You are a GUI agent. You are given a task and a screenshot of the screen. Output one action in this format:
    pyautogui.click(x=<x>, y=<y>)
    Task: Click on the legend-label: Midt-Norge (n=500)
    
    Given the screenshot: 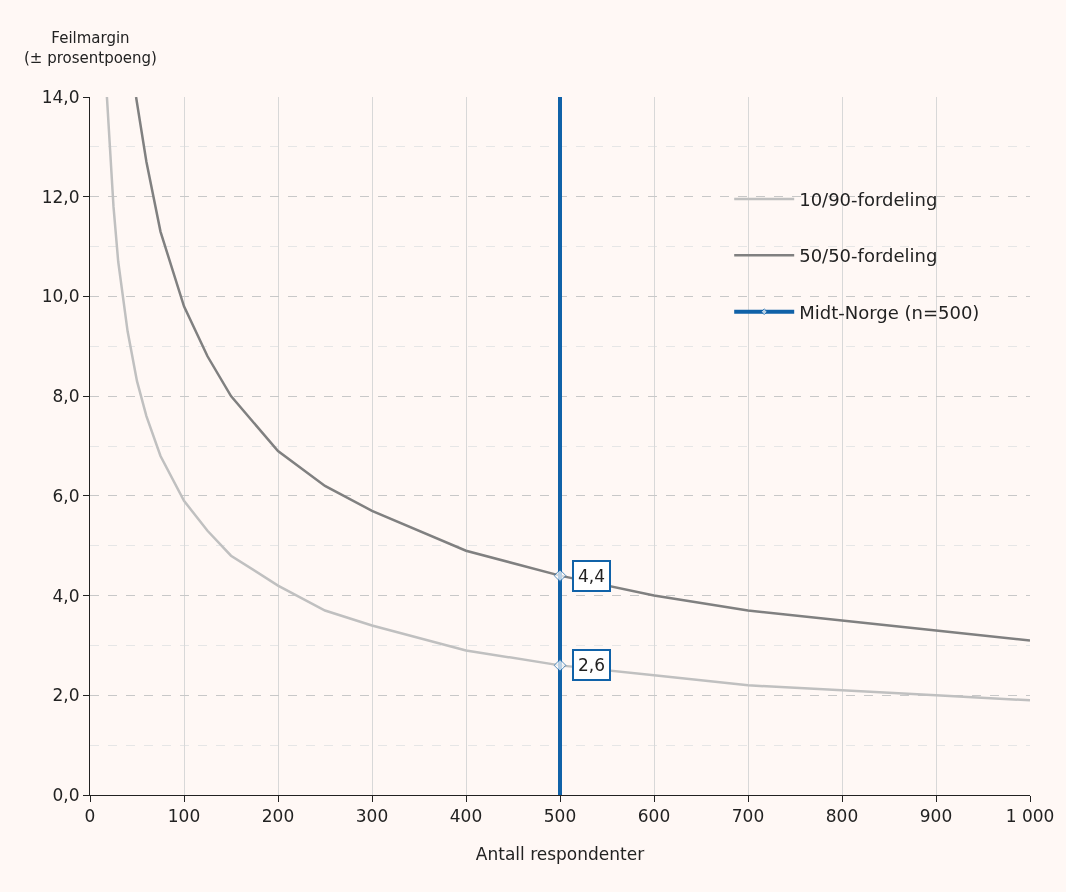 What is the action you would take?
    pyautogui.click(x=889, y=312)
    